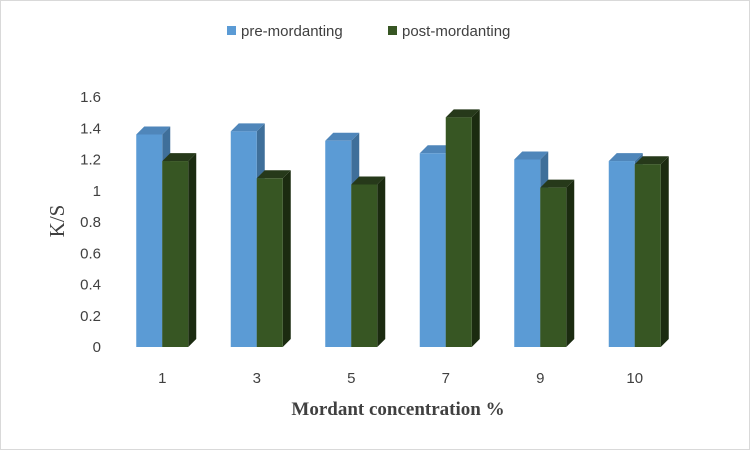 The width and height of the screenshot is (750, 450). Describe the element at coordinates (90, 285) in the screenshot. I see `y-tick-label: 0.4` at that location.